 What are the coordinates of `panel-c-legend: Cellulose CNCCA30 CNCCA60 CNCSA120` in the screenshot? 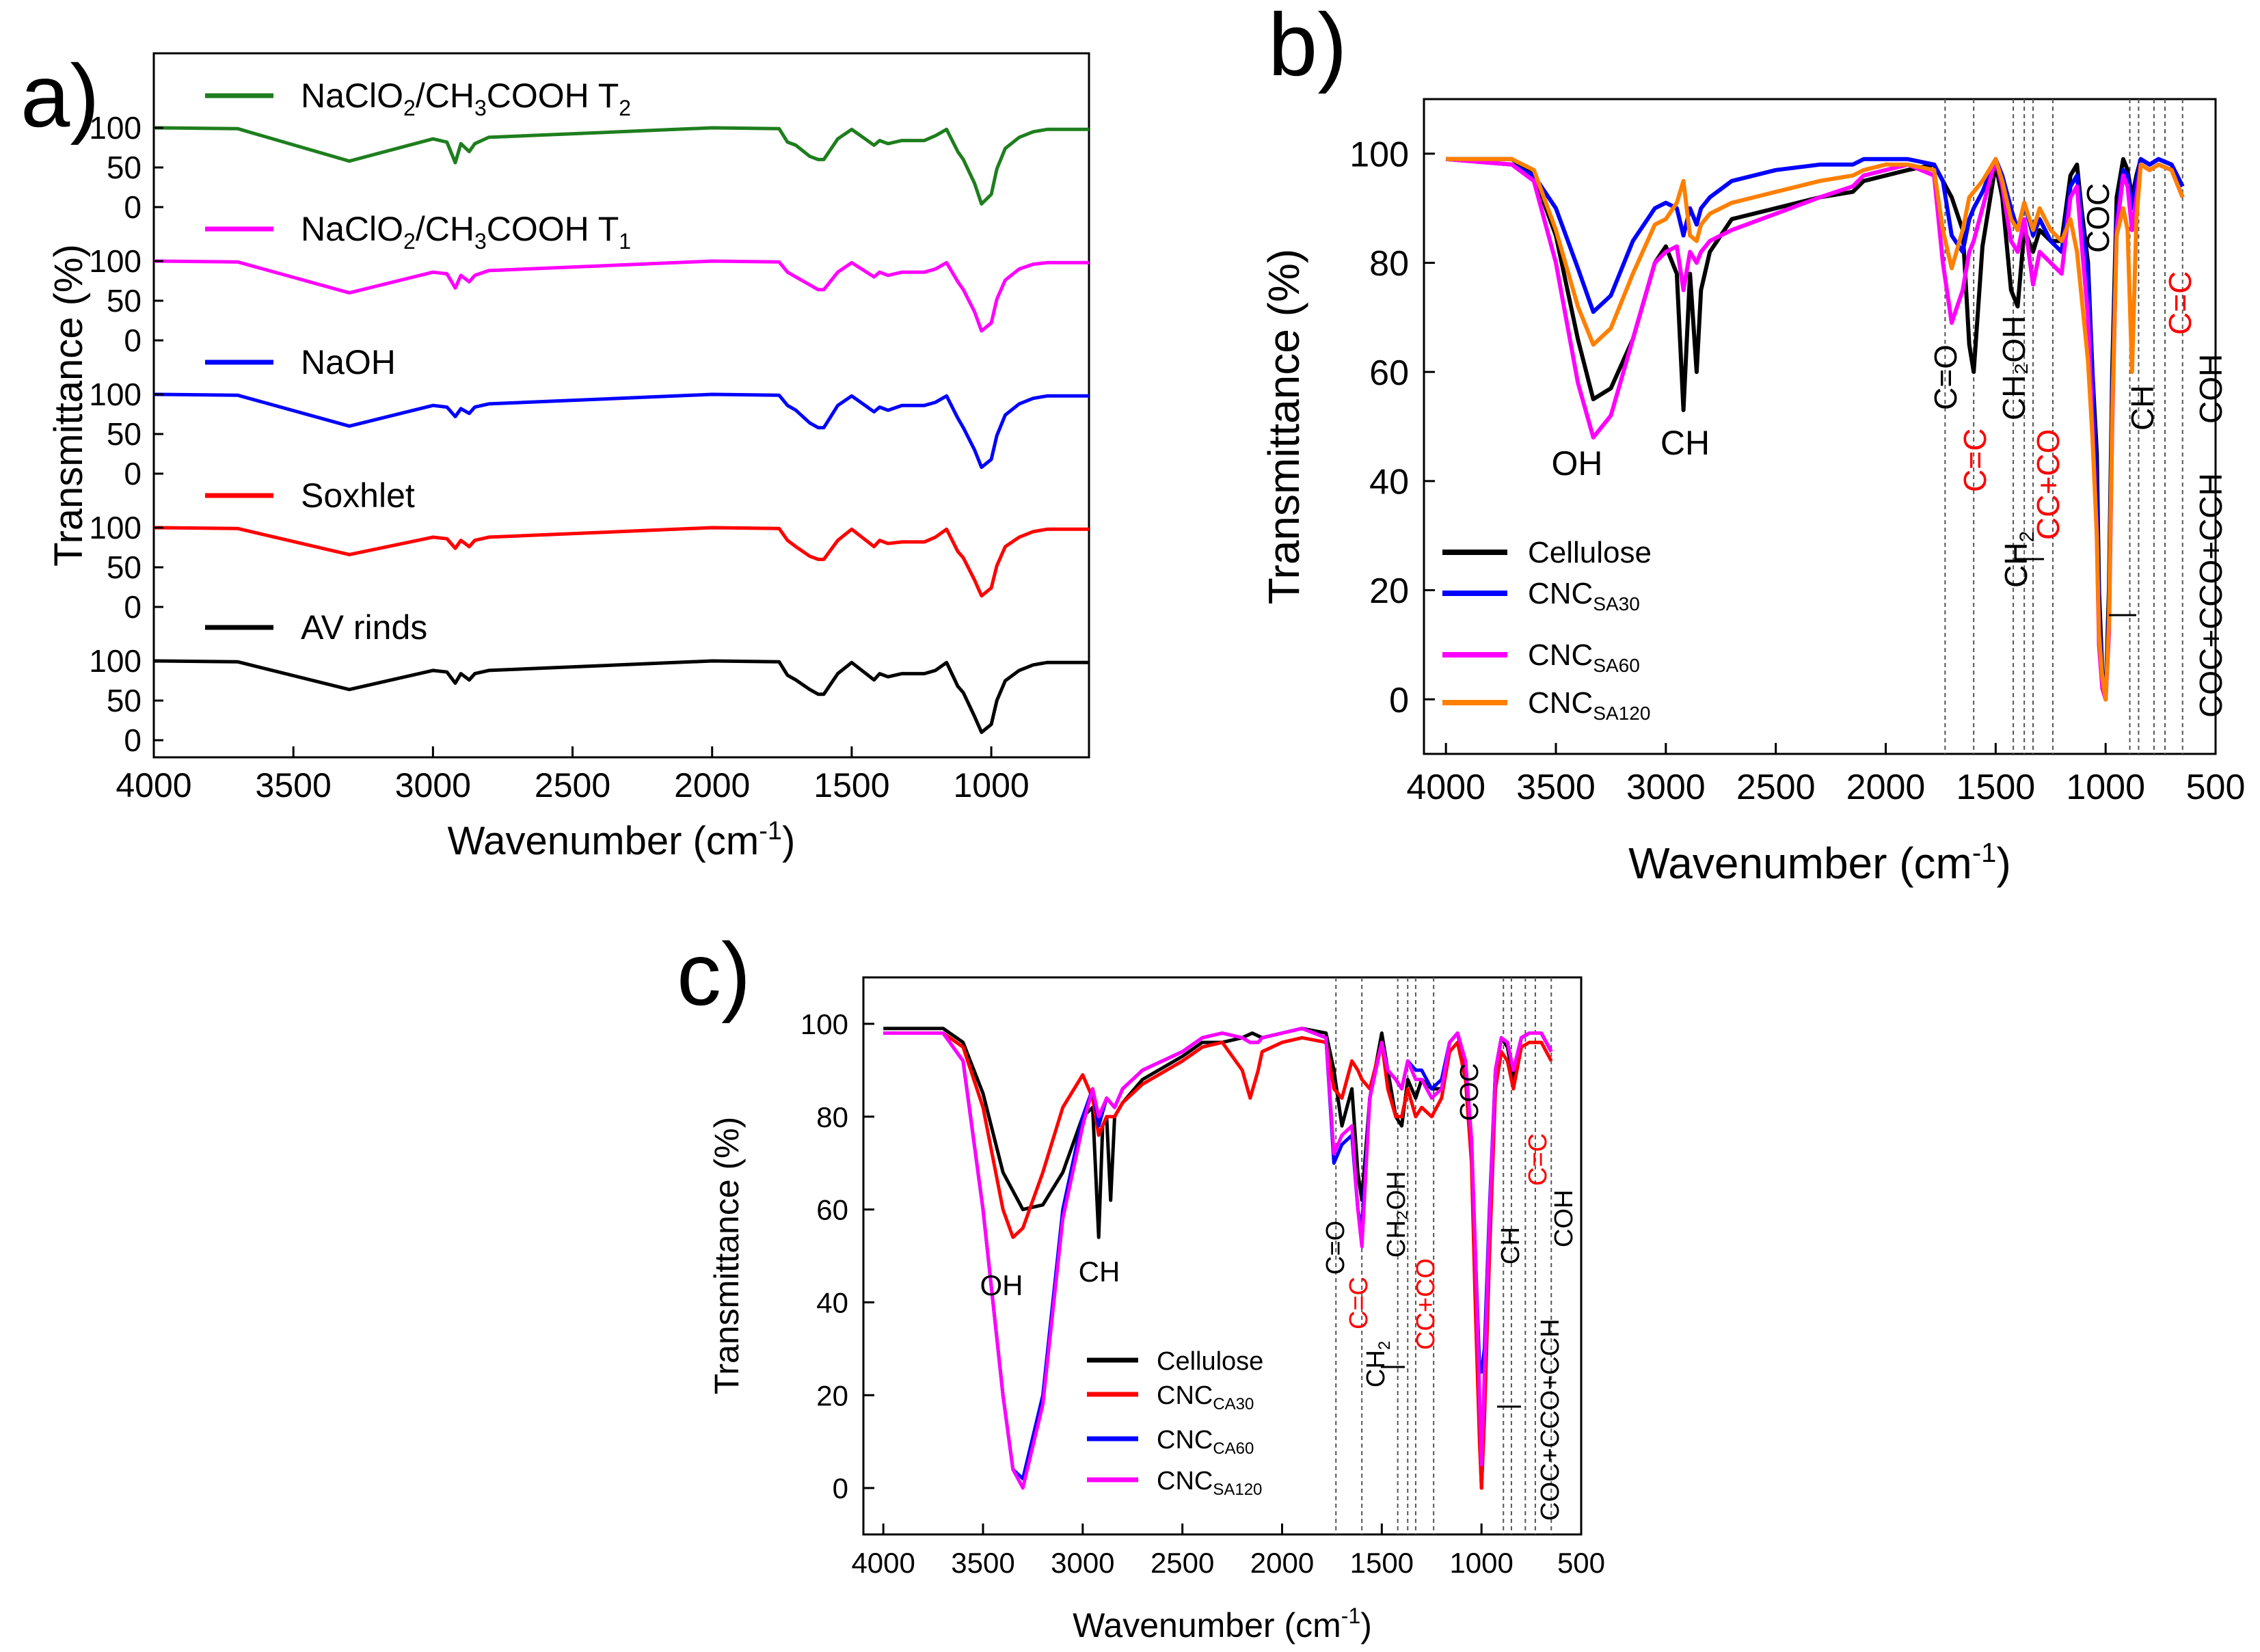 It's located at (1175, 1423).